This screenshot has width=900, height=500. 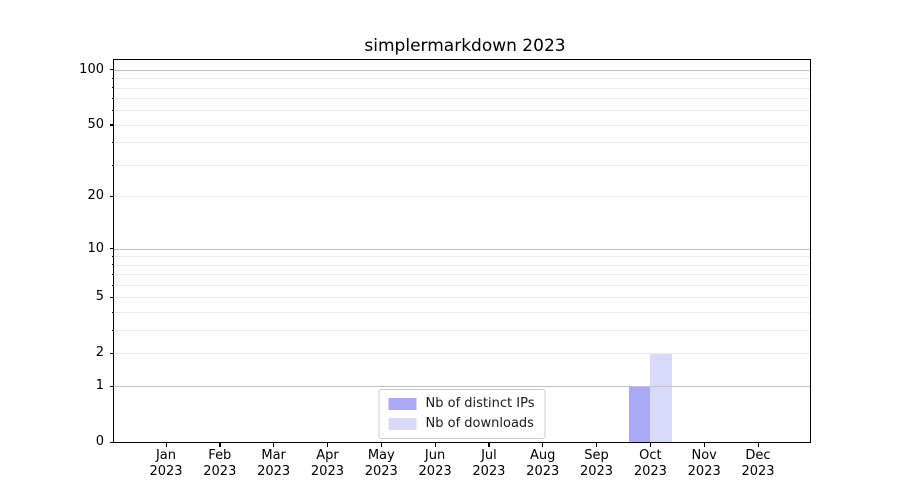 I want to click on y-tick-label: 2, so click(x=99, y=353).